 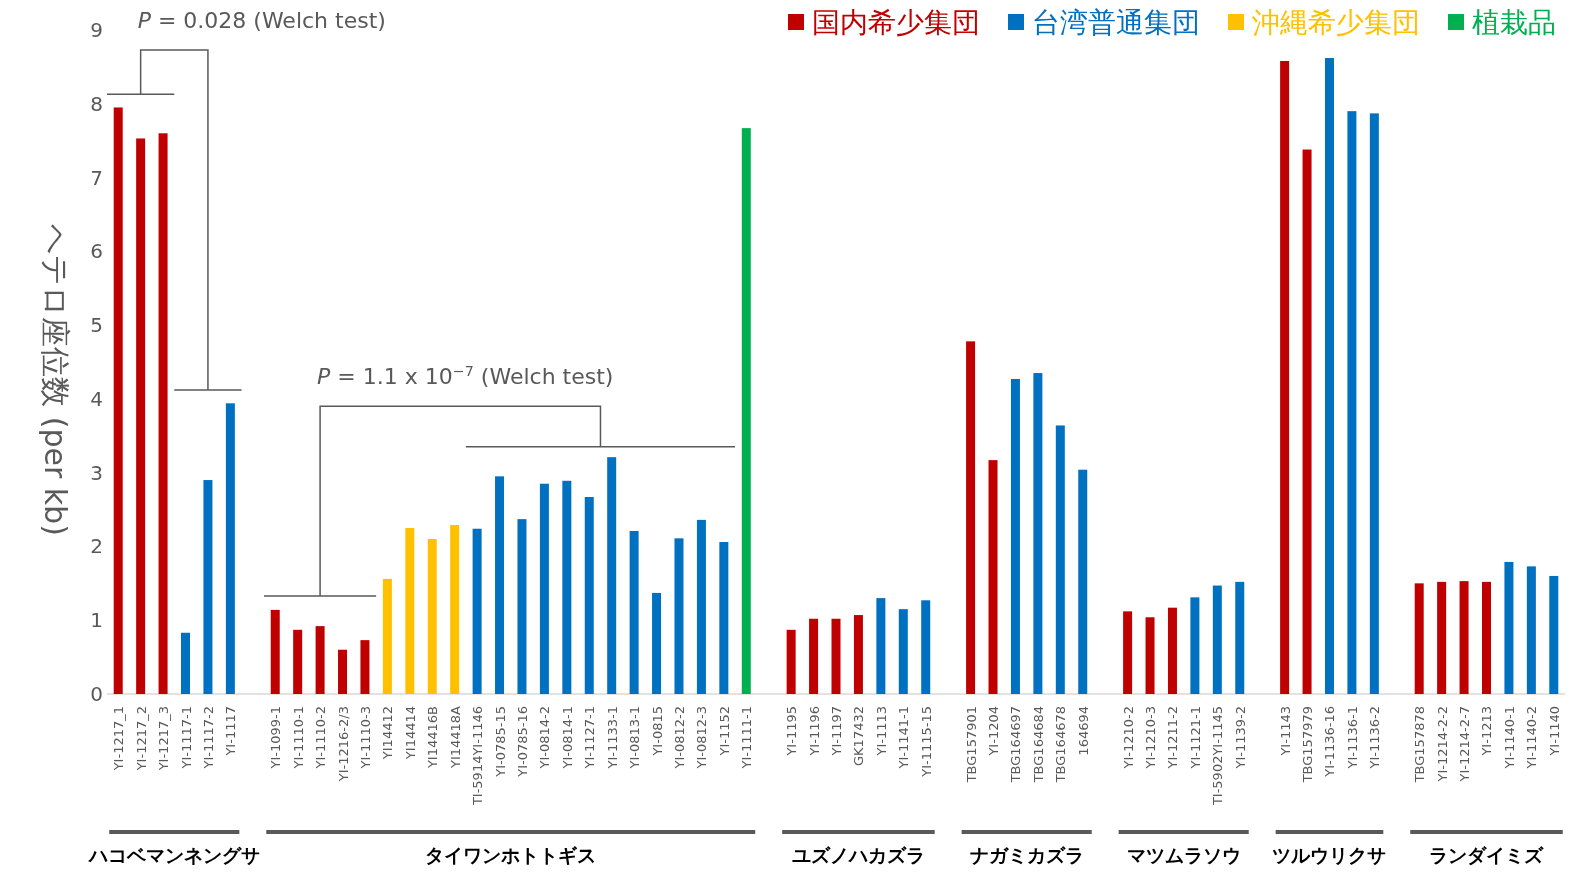 I want to click on x-tick-label: YI-1127-1, so click(x=590, y=738).